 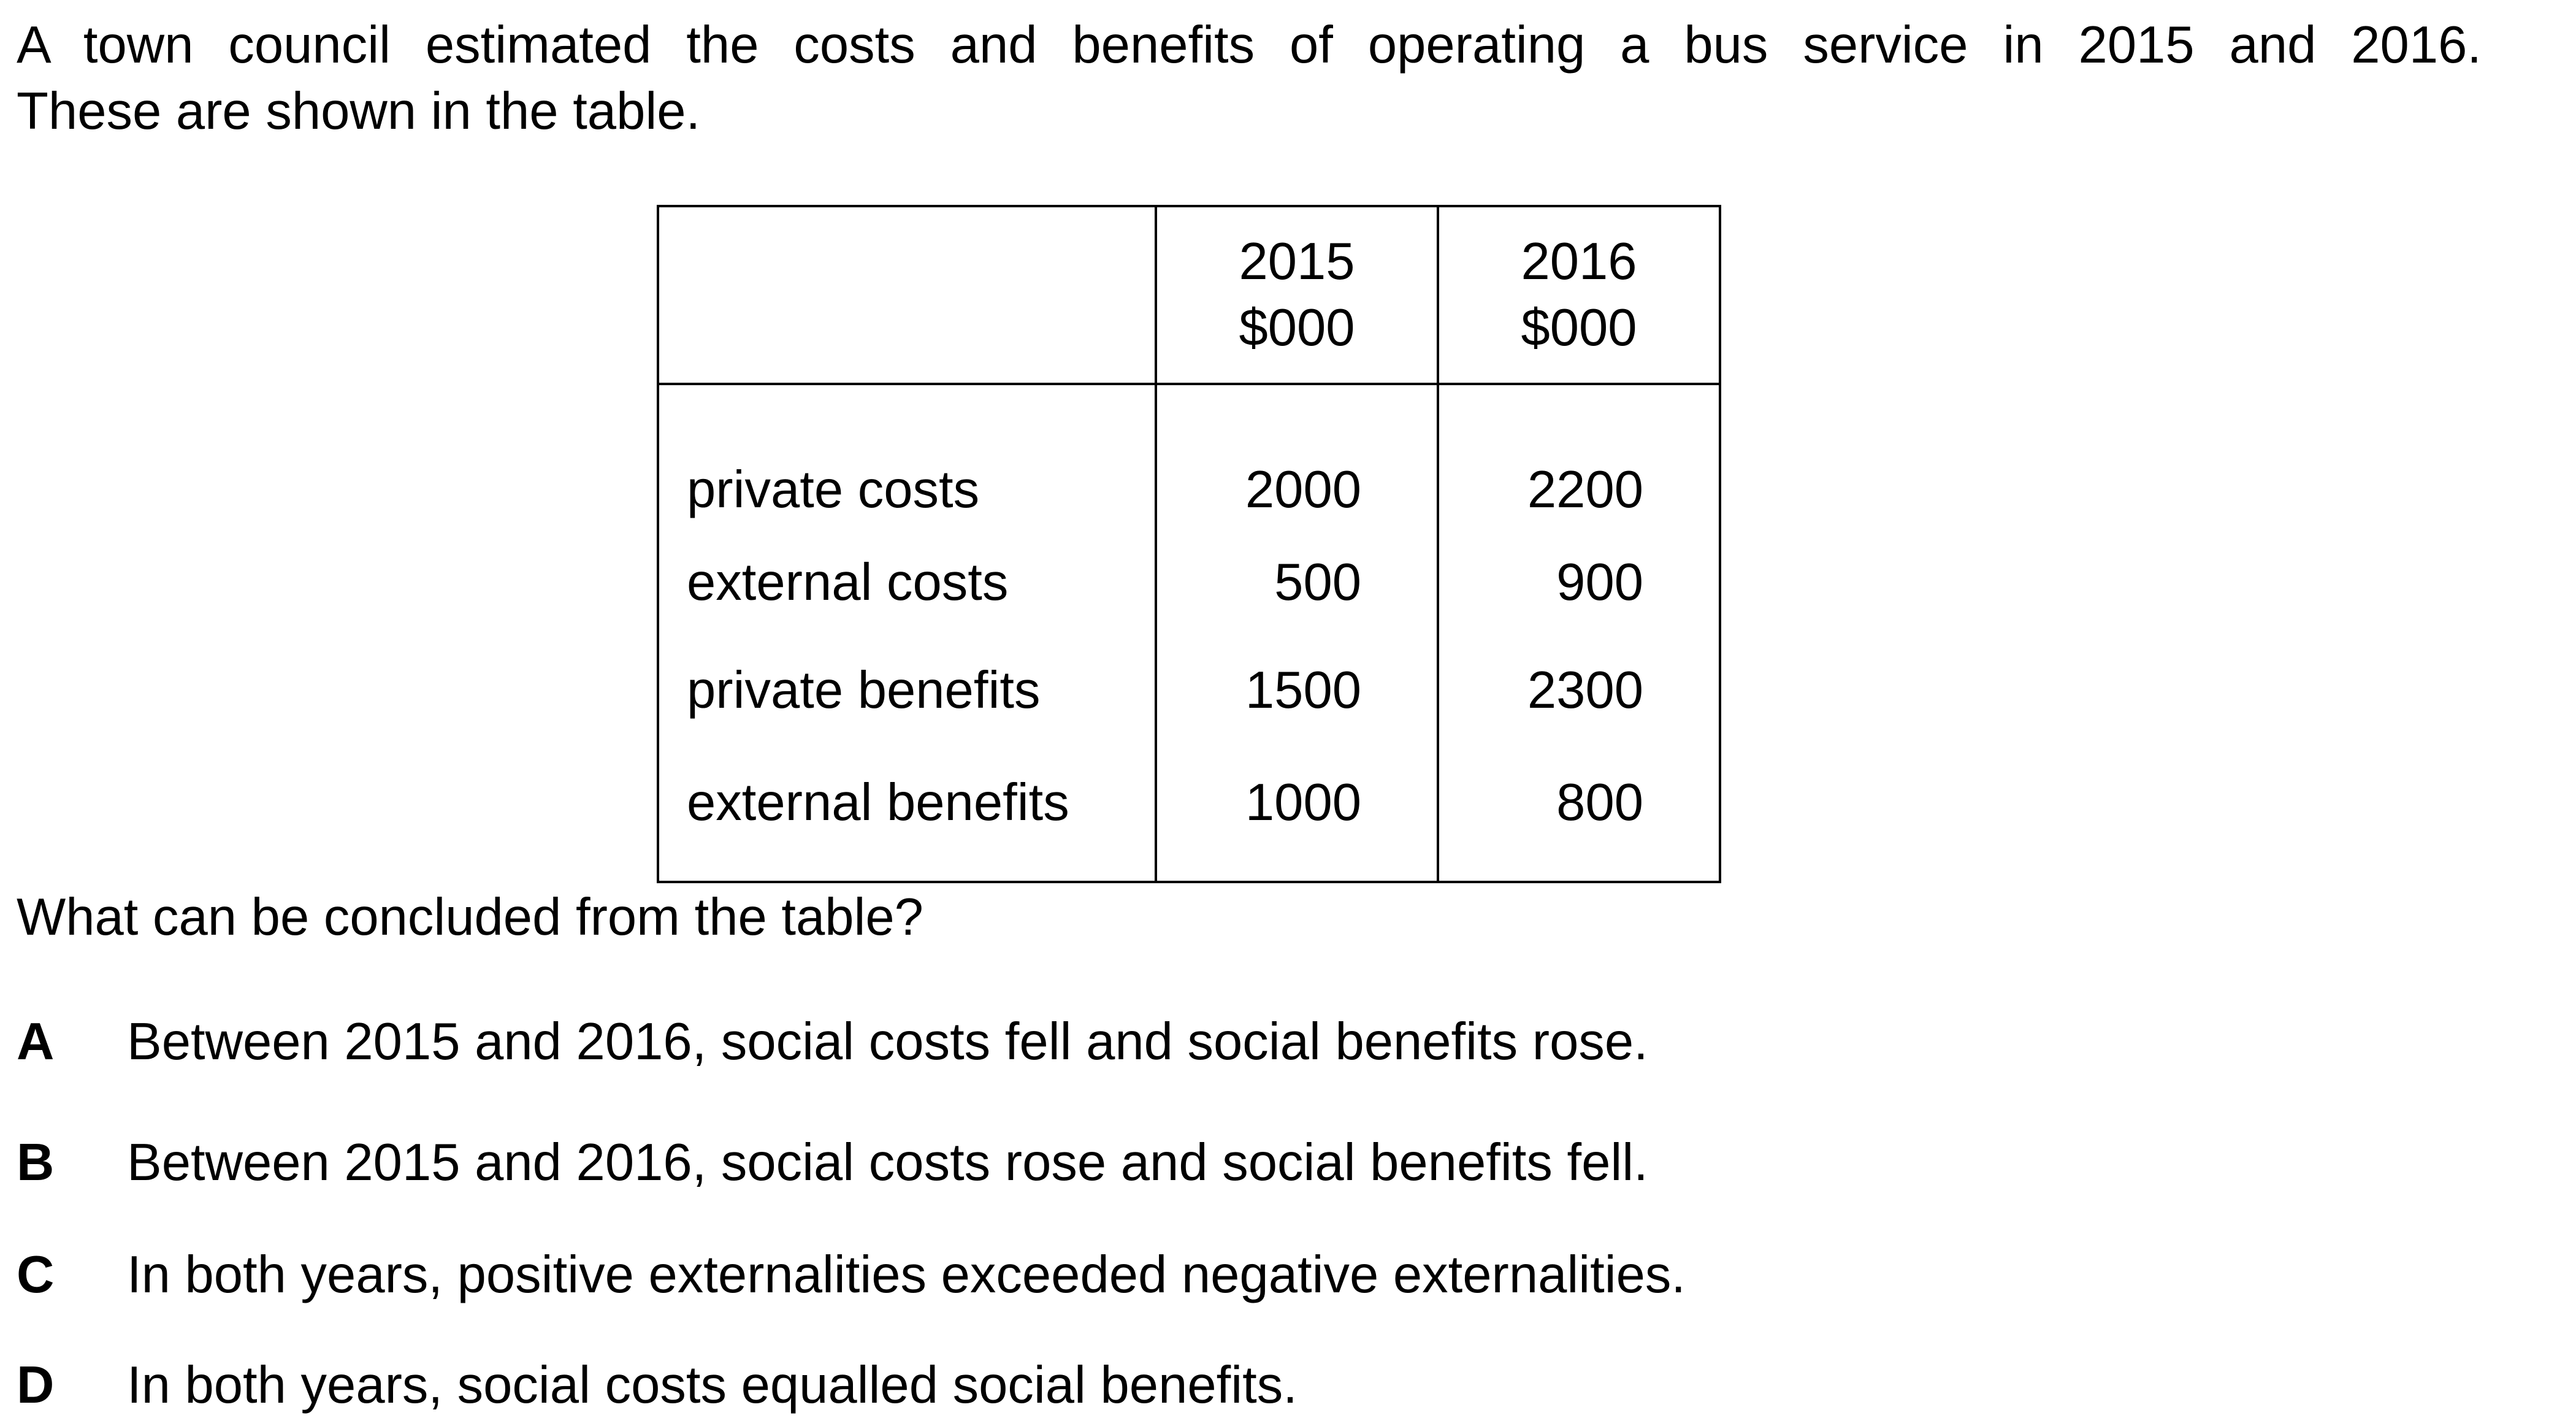 I want to click on question-text: What can be concluded from the table?, so click(x=470, y=917).